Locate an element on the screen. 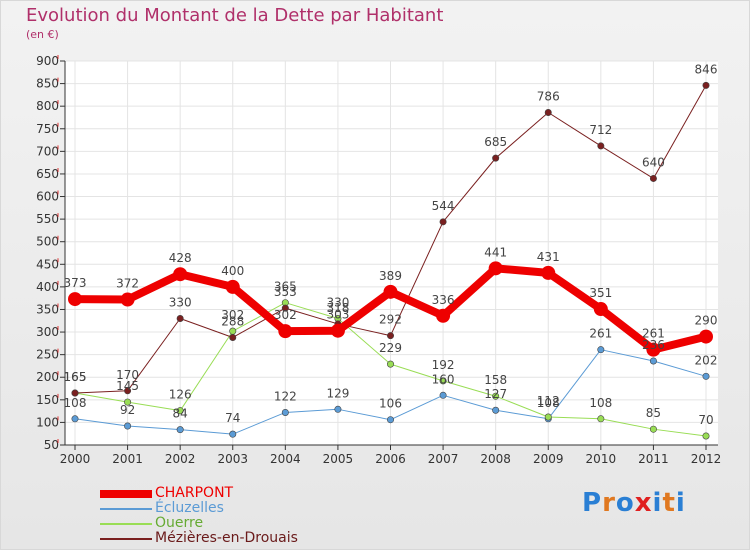 The image size is (750, 550). y-tick-label: 300 is located at coordinates (47, 332).